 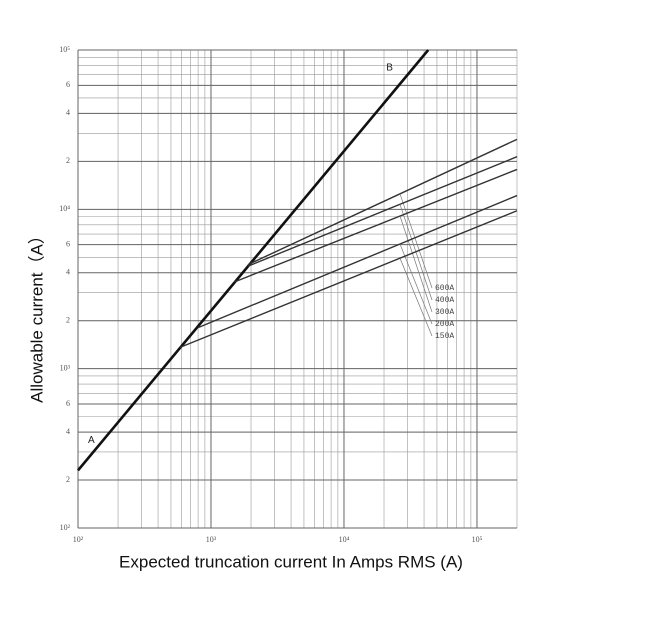 What do you see at coordinates (389, 68) in the screenshot?
I see `annotation: B` at bounding box center [389, 68].